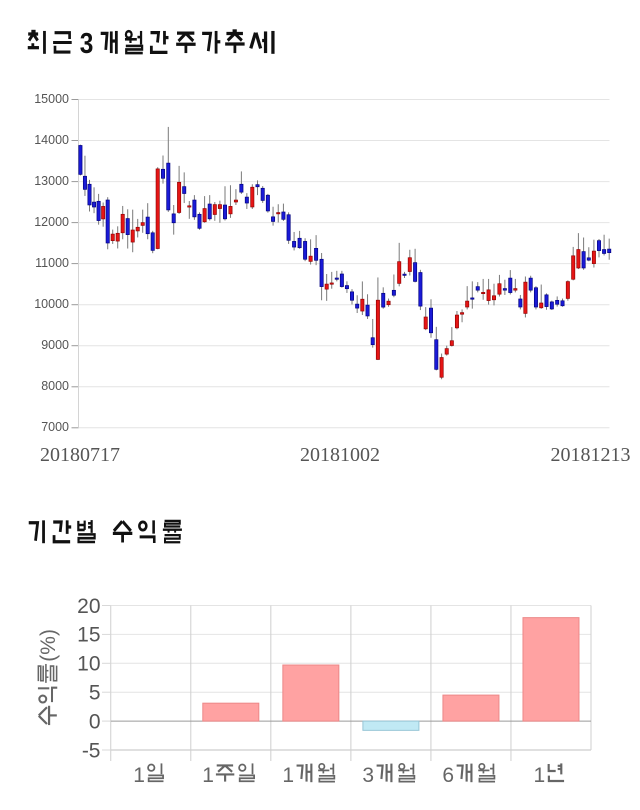 Image resolution: width=640 pixels, height=810 pixels. Describe the element at coordinates (51, 304) in the screenshot. I see `svg-text: 10000` at that location.